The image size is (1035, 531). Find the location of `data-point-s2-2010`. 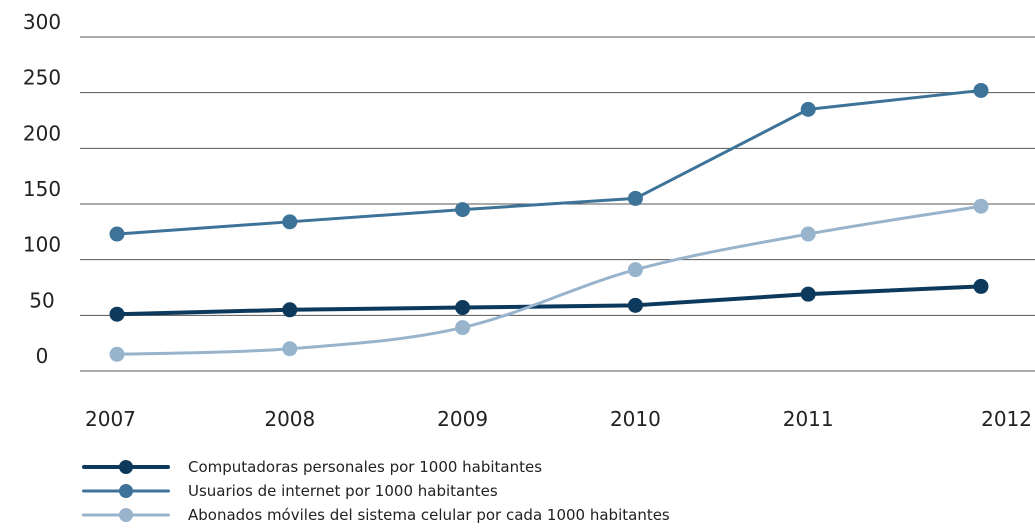

data-point-s2-2010 is located at coordinates (635, 198).